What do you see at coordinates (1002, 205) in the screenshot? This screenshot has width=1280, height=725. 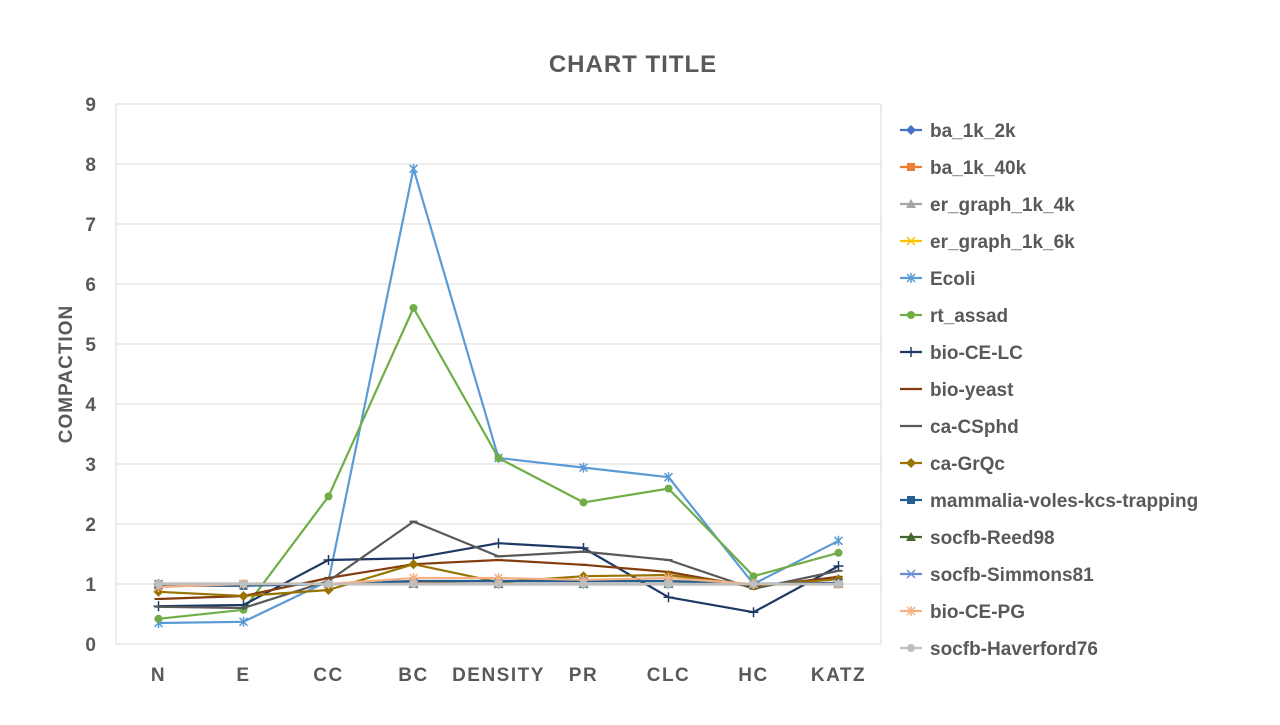 I see `legend-label: er_graph_1k_4k` at bounding box center [1002, 205].